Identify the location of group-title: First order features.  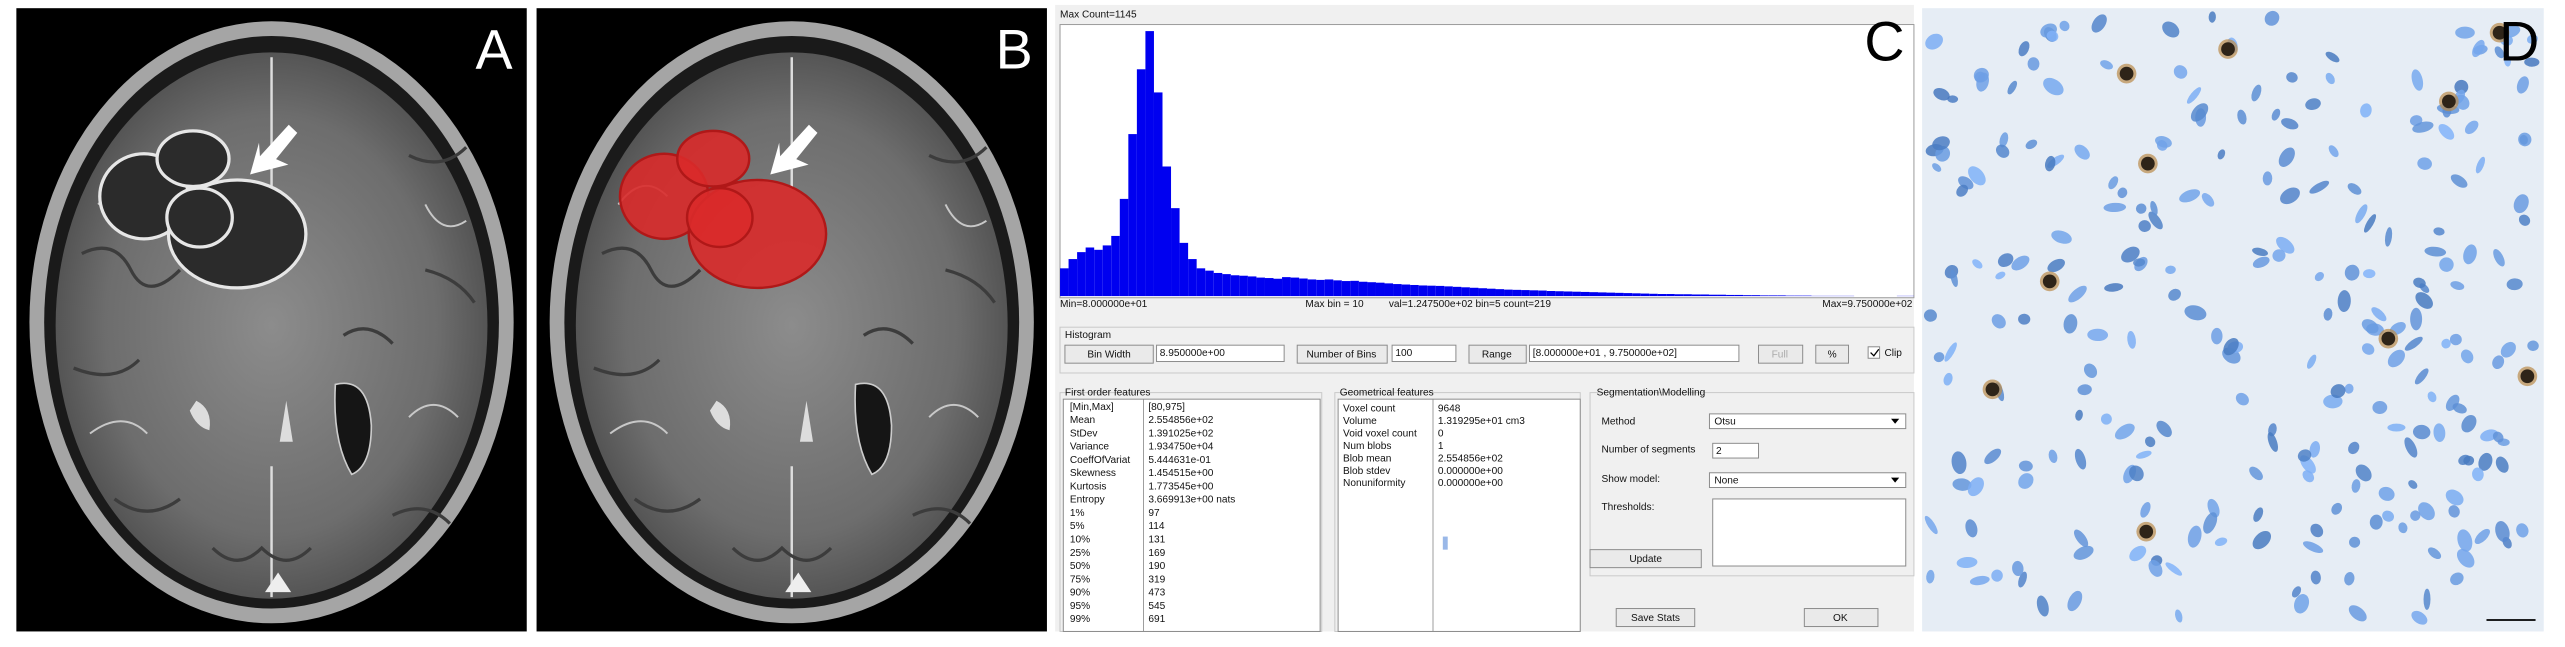
(1108, 392).